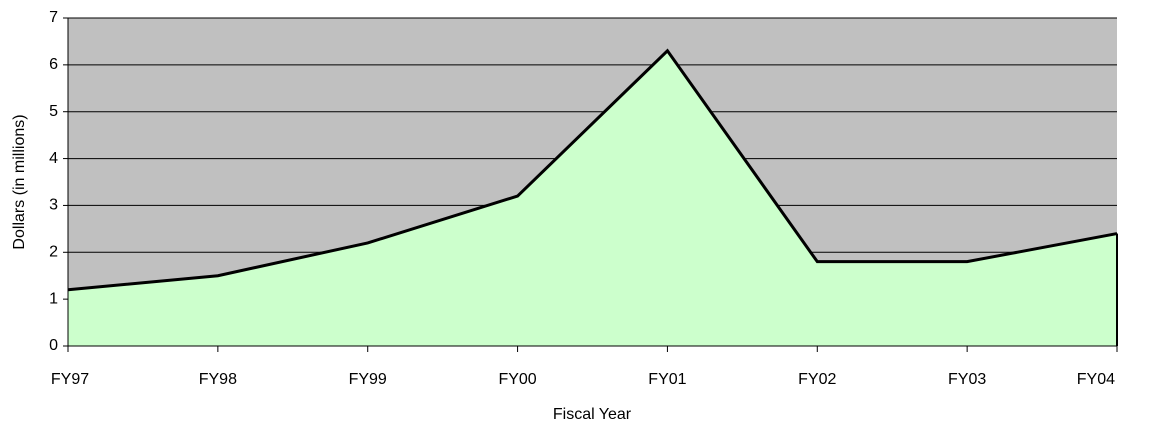  I want to click on x-tick-label: FY99, so click(368, 379).